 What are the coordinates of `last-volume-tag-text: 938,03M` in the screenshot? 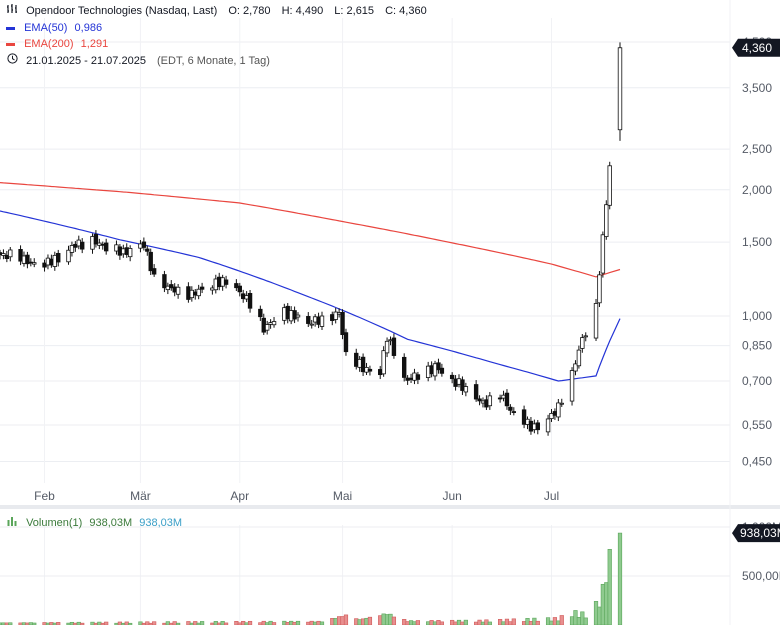 It's located at (760, 533).